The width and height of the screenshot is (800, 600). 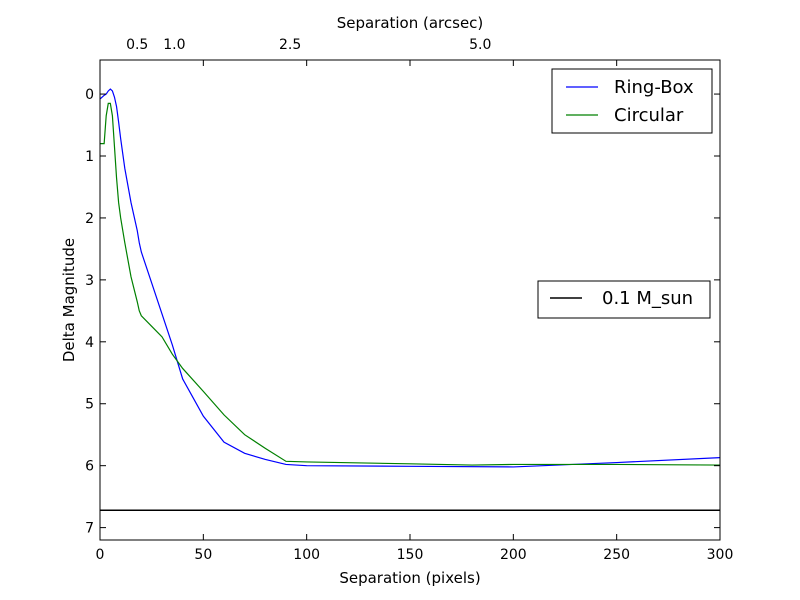 I want to click on top-x-axis-label: Separation (arcsec), so click(x=410, y=23).